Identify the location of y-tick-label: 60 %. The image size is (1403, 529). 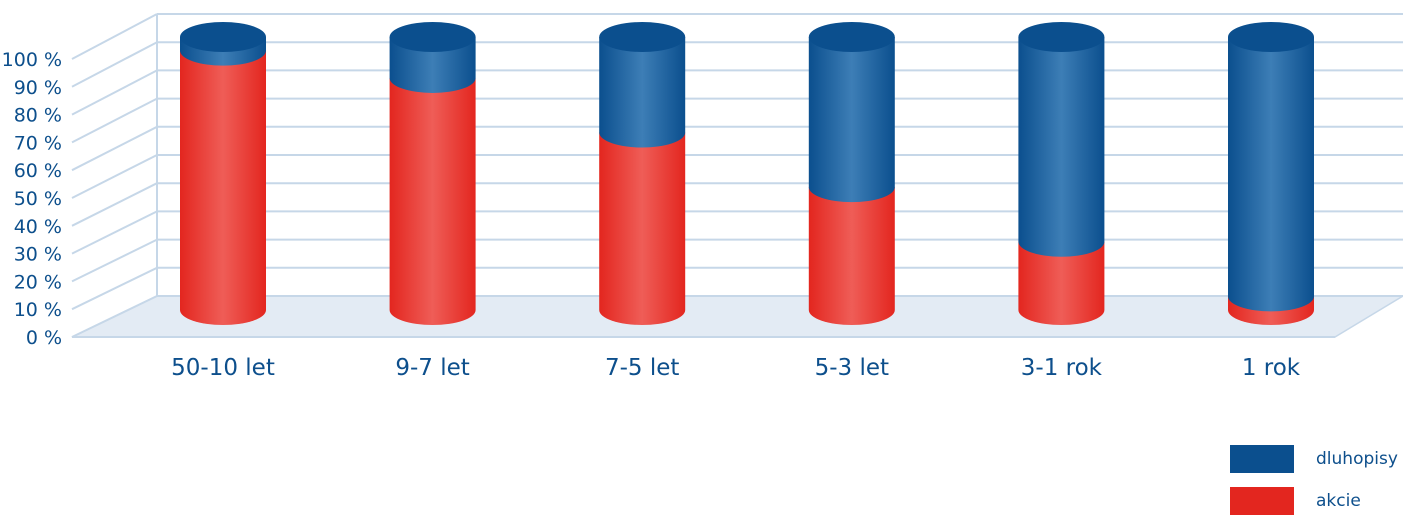
(38, 171).